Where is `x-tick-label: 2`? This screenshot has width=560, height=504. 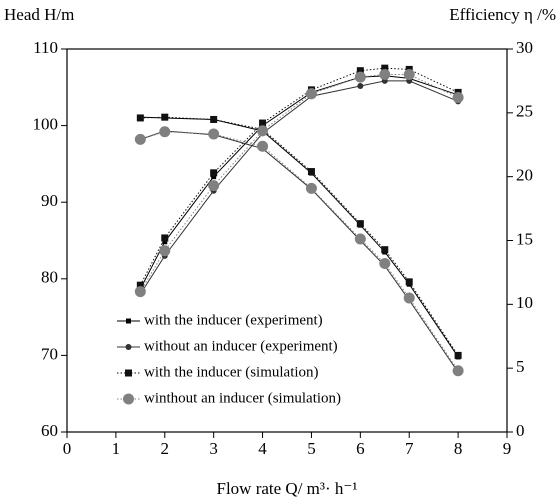
x-tick-label: 2 is located at coordinates (165, 448).